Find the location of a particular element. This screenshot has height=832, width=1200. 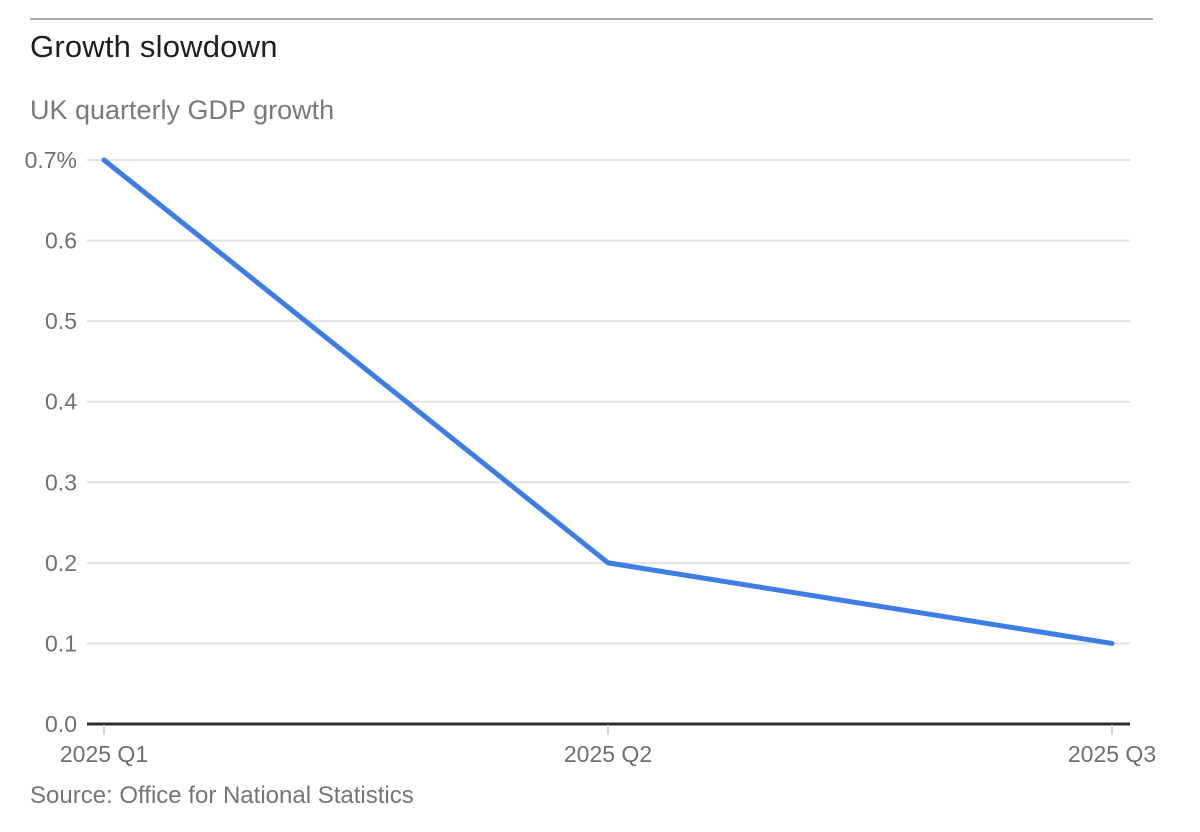

x-axis-tick-label: 2025 Q3 is located at coordinates (1112, 754).